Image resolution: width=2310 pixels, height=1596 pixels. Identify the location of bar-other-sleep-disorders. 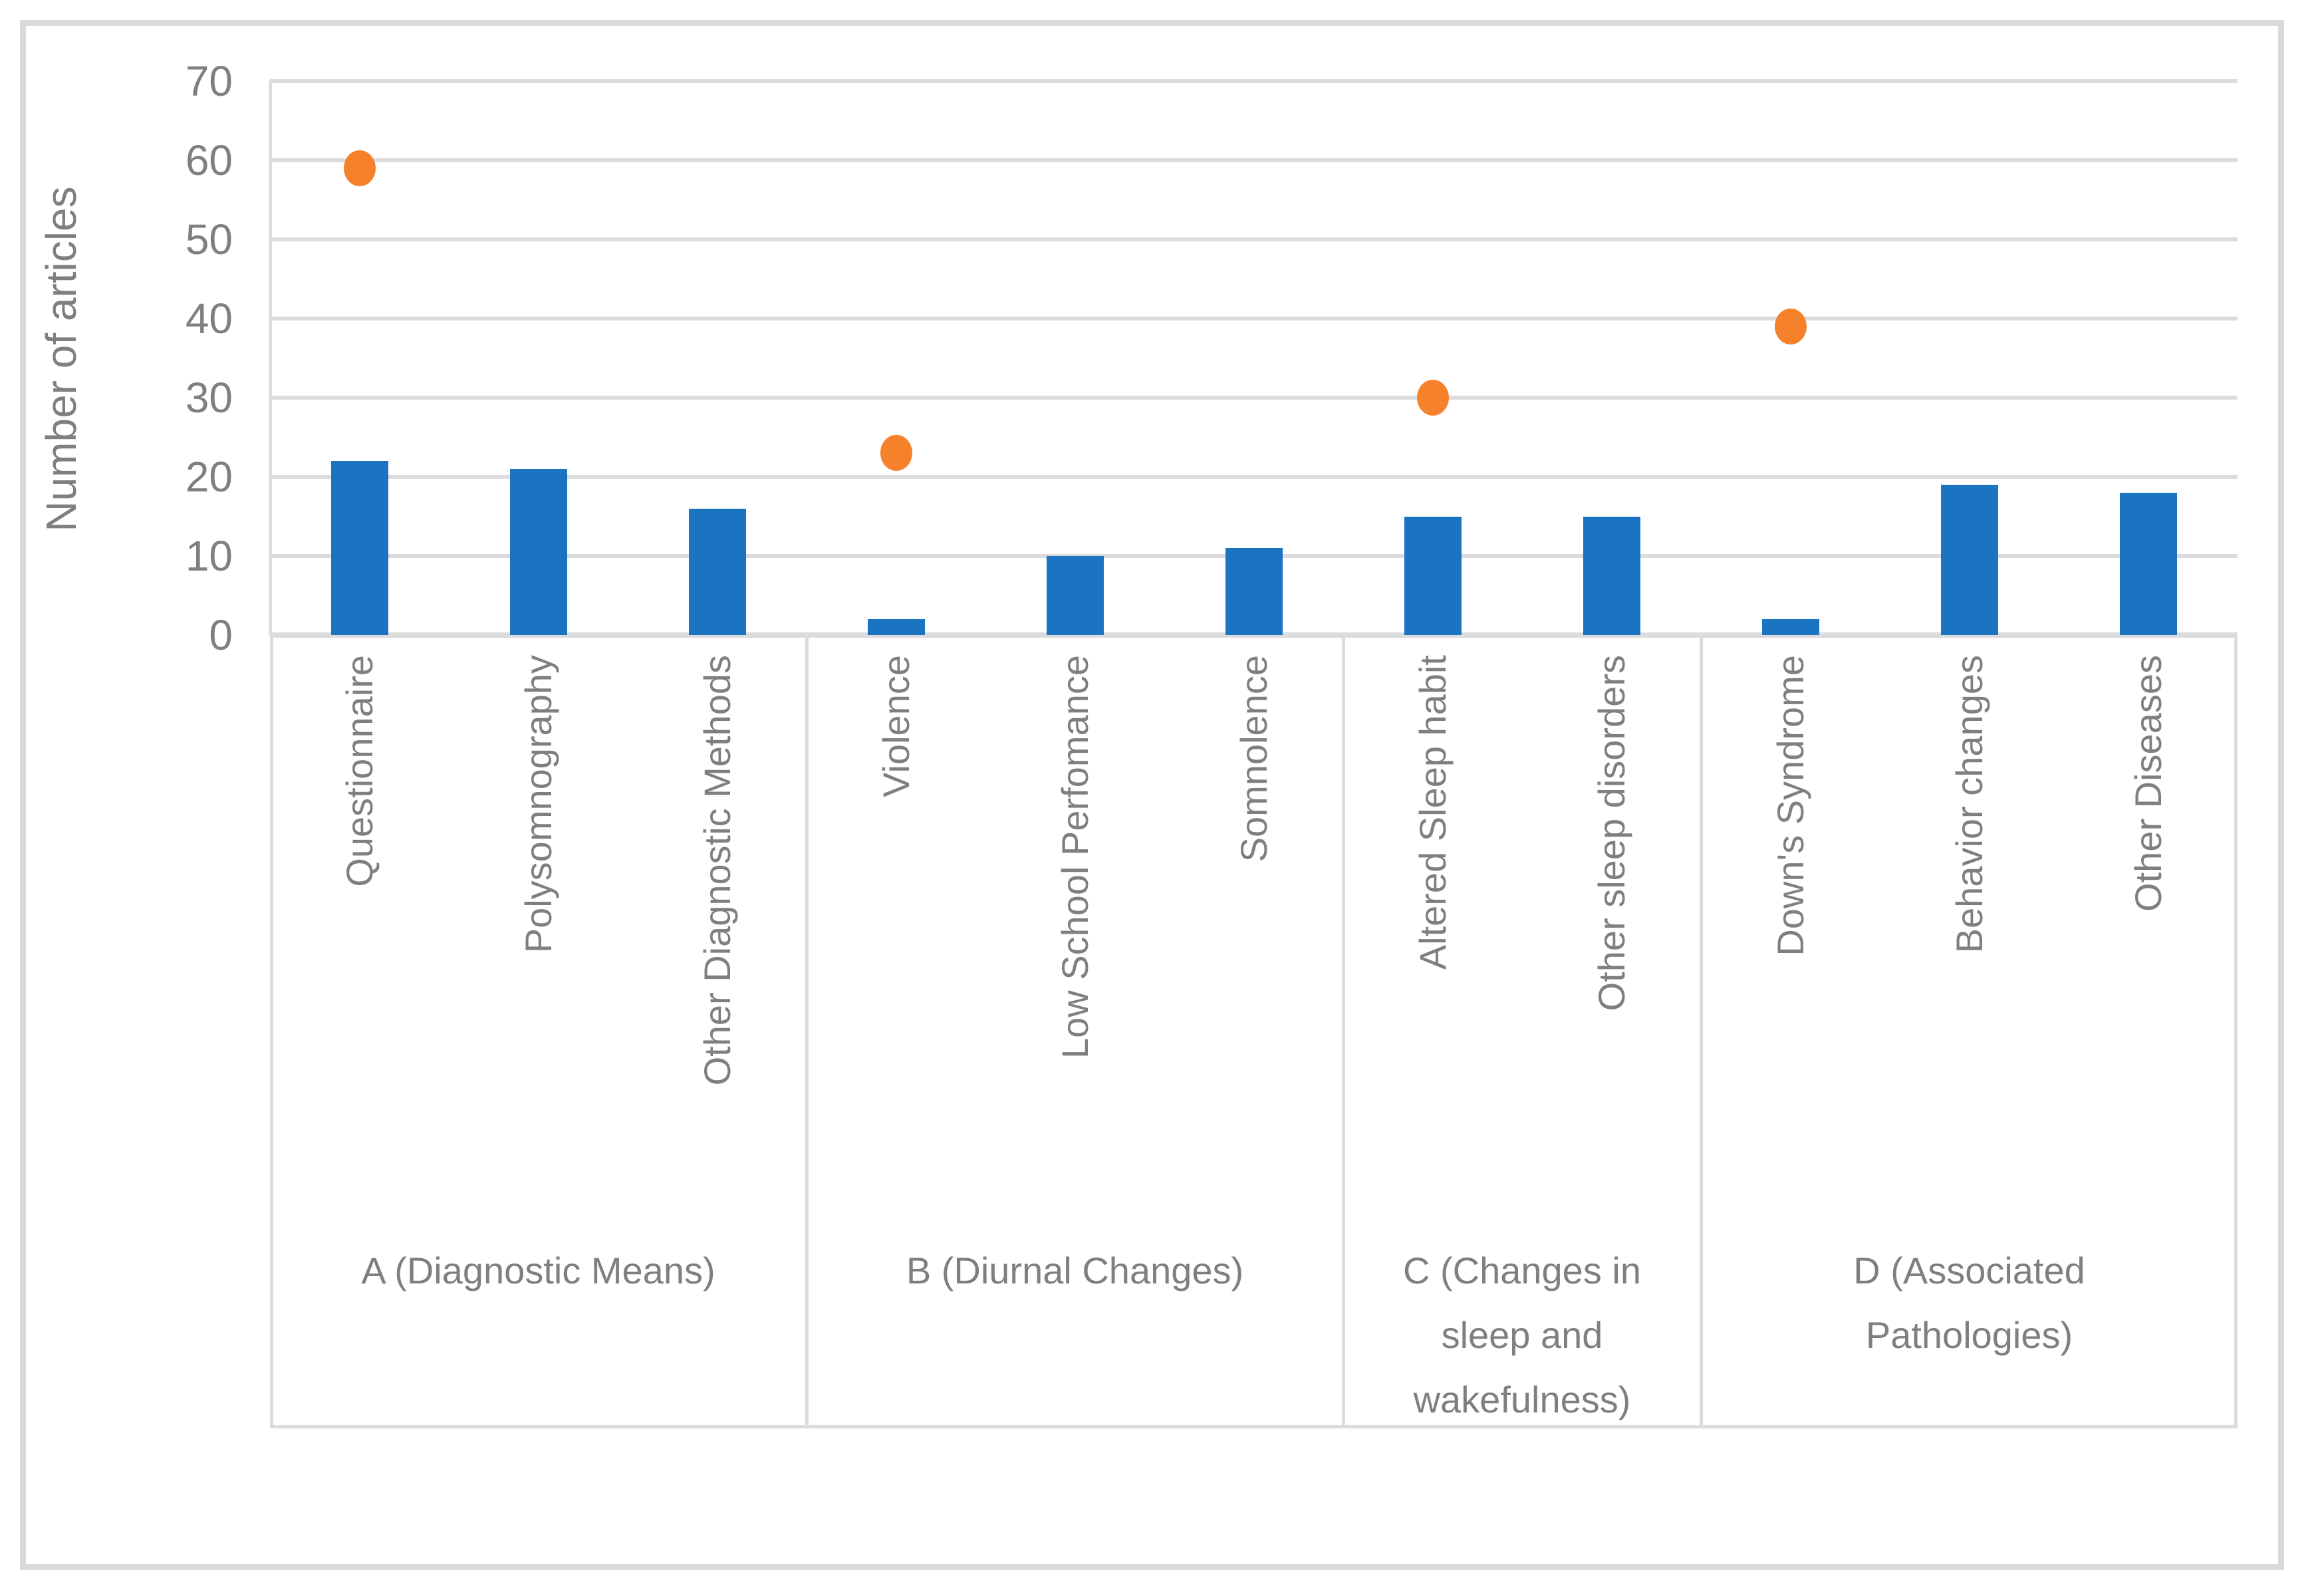
(1611, 575).